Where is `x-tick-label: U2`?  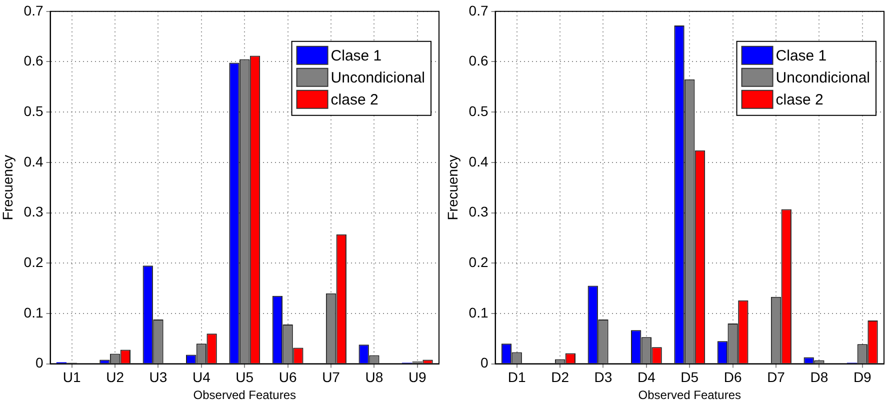
x-tick-label: U2 is located at coordinates (115, 377).